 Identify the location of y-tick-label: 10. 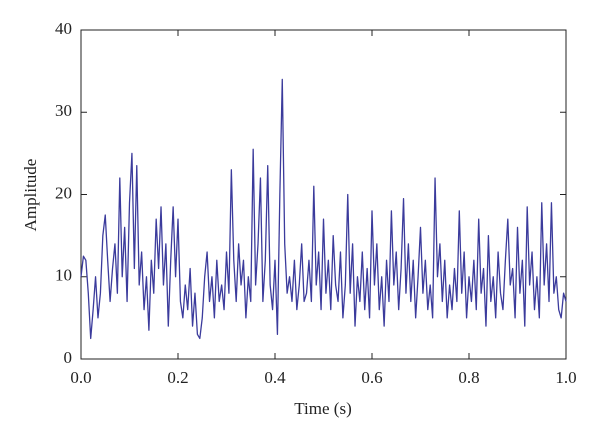
(63, 275).